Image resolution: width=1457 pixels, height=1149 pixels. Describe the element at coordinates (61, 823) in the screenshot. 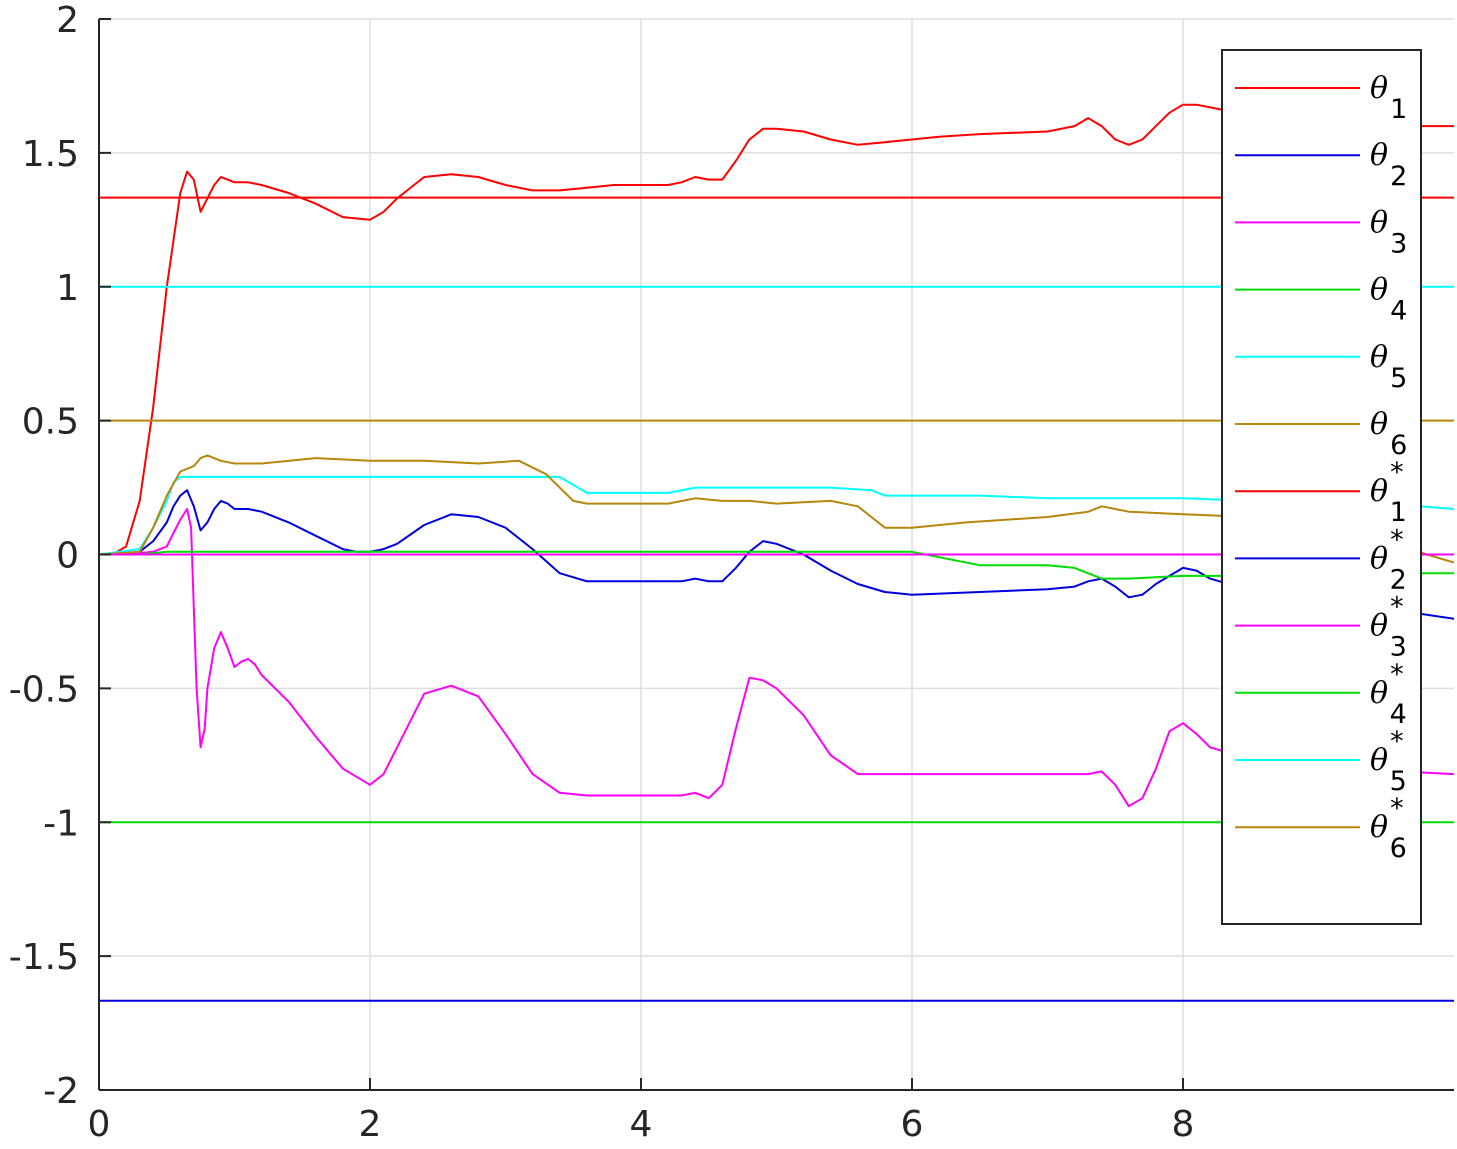

I see `y-tick-label-2: -1` at that location.